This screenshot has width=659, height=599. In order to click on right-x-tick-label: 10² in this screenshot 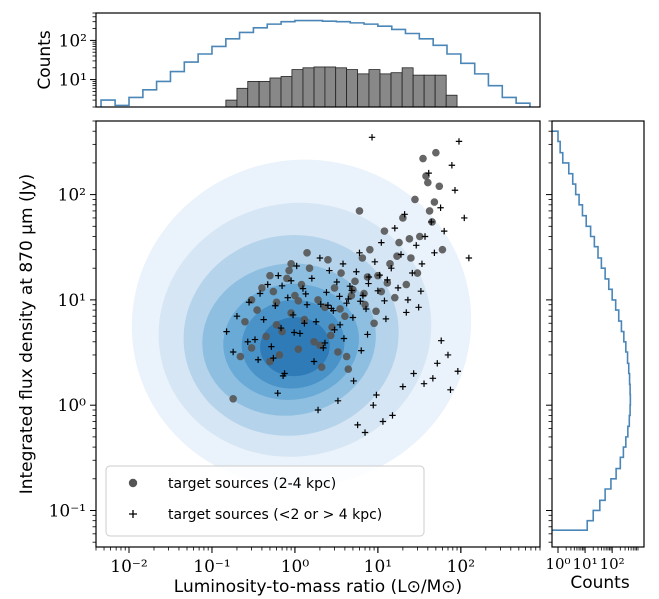, I will do `click(612, 564)`.